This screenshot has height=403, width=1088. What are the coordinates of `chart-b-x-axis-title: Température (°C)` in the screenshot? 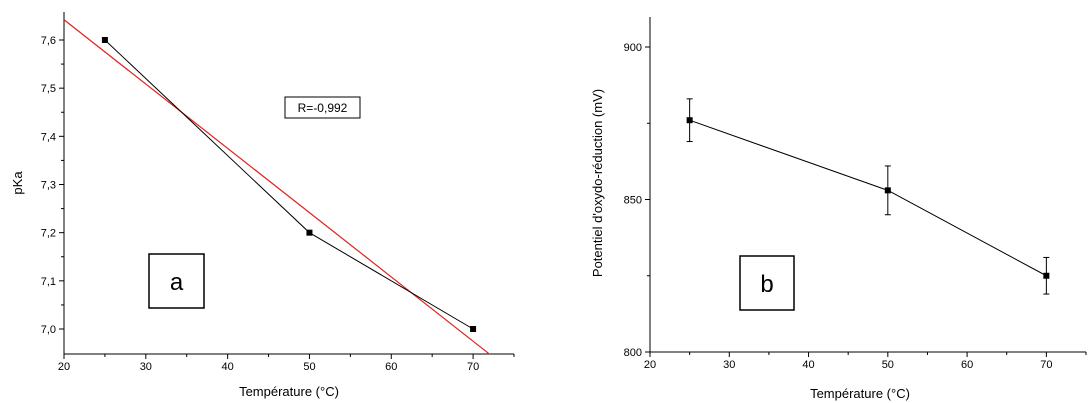 It's located at (860, 393).